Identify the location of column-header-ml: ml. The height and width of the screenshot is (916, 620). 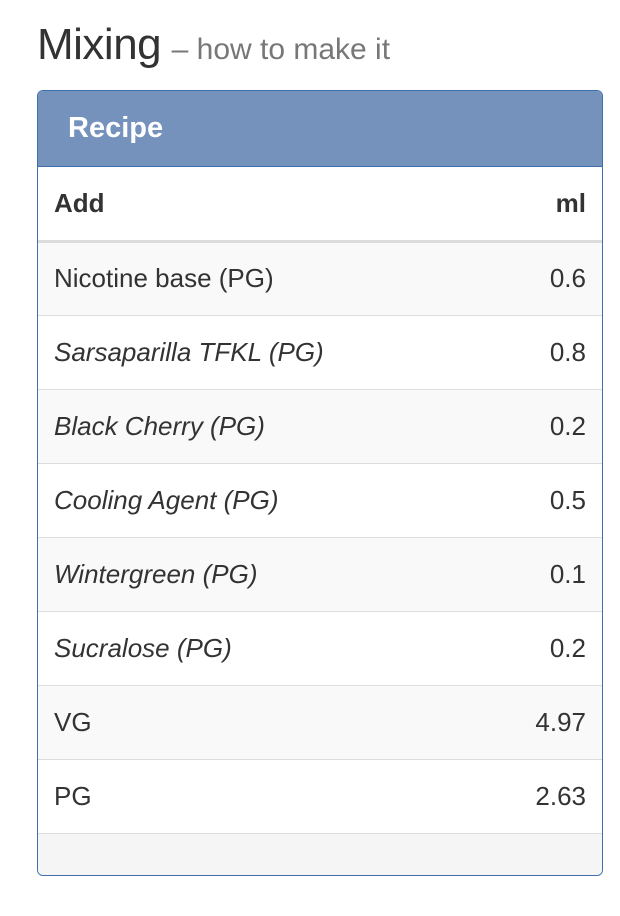
(531, 205).